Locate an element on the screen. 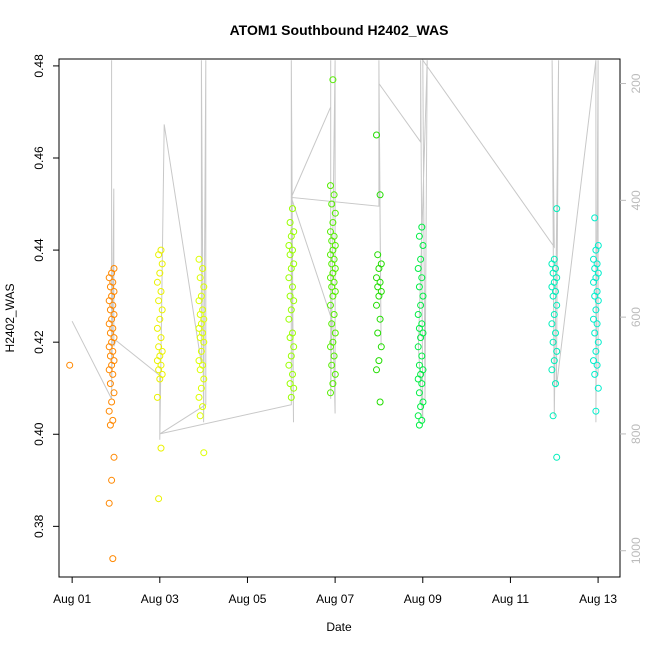 The image size is (650, 650). y-tick-label: 0.42 is located at coordinates (39, 342).